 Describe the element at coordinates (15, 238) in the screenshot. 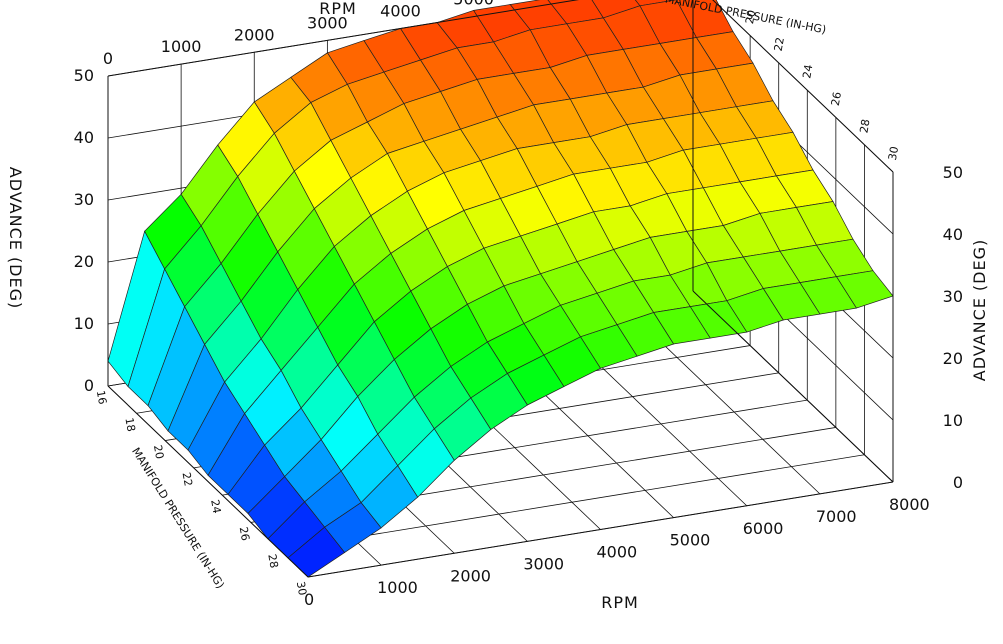

I see `z-axis-label-left: ADVANCE (DEG)` at that location.